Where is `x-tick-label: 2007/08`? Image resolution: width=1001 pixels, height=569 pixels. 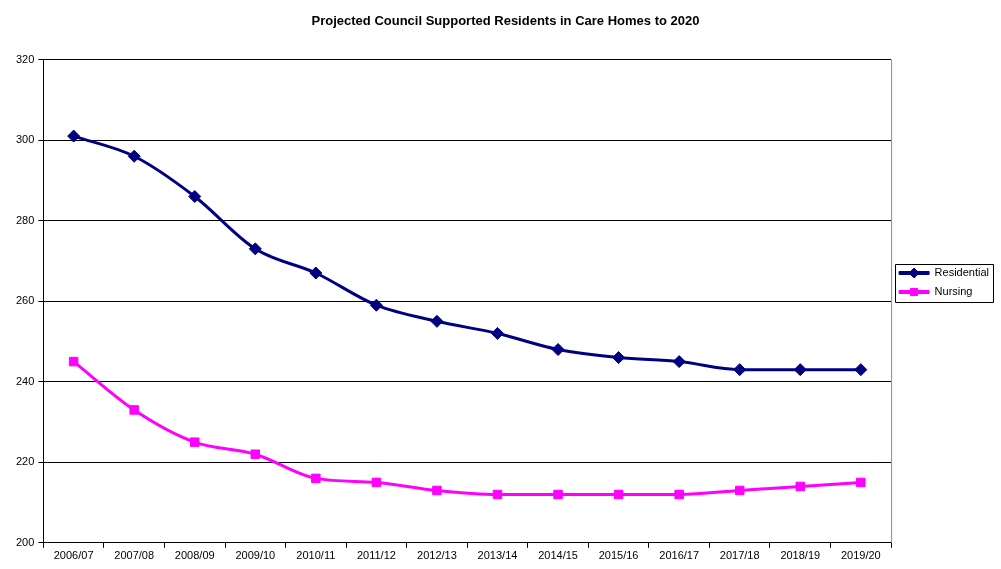 x-tick-label: 2007/08 is located at coordinates (134, 555).